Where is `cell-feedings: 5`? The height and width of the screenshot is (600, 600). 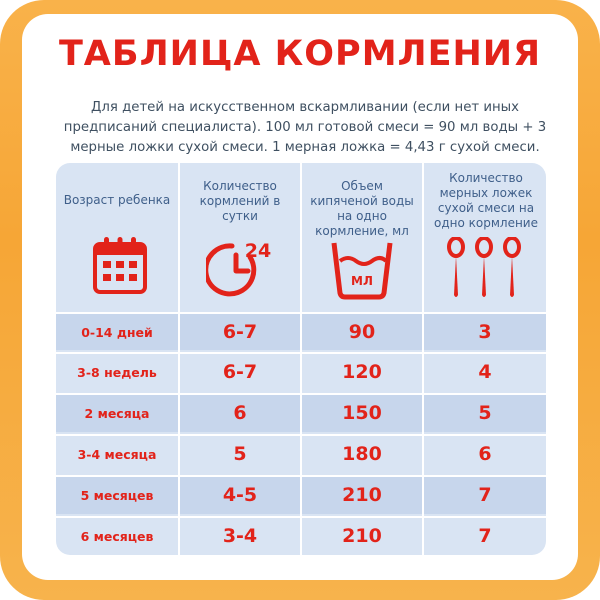
cell-feedings: 5 is located at coordinates (240, 454).